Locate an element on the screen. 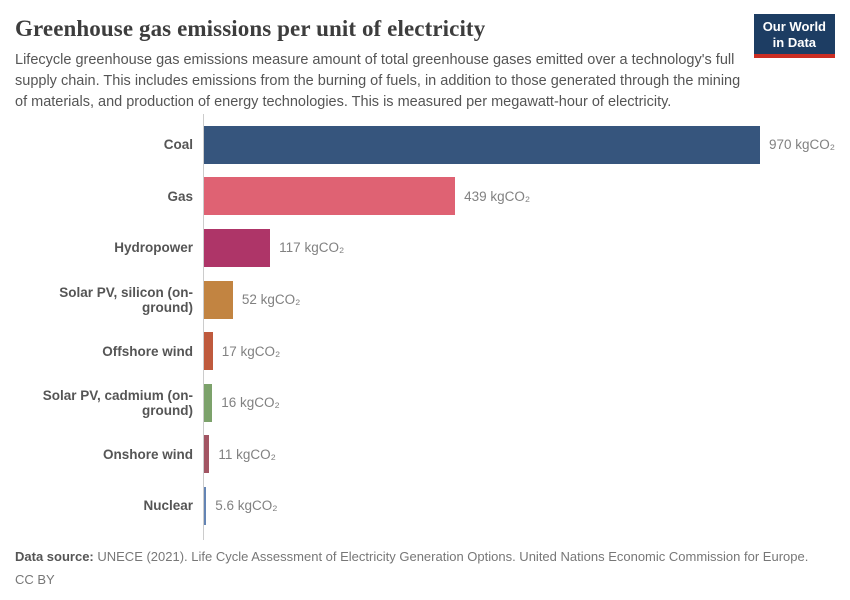 The image size is (850, 600). bar-zone: 52 kgCO₂ is located at coordinates (519, 300).